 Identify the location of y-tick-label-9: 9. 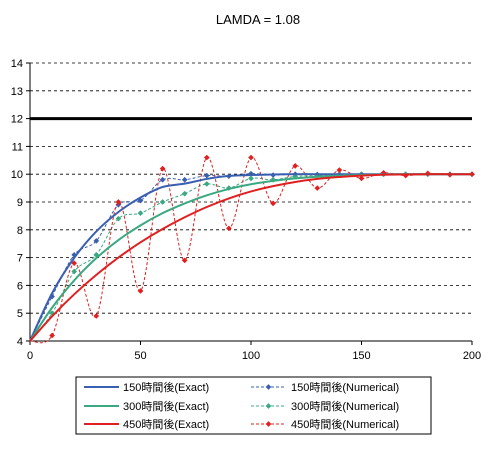
(20, 203).